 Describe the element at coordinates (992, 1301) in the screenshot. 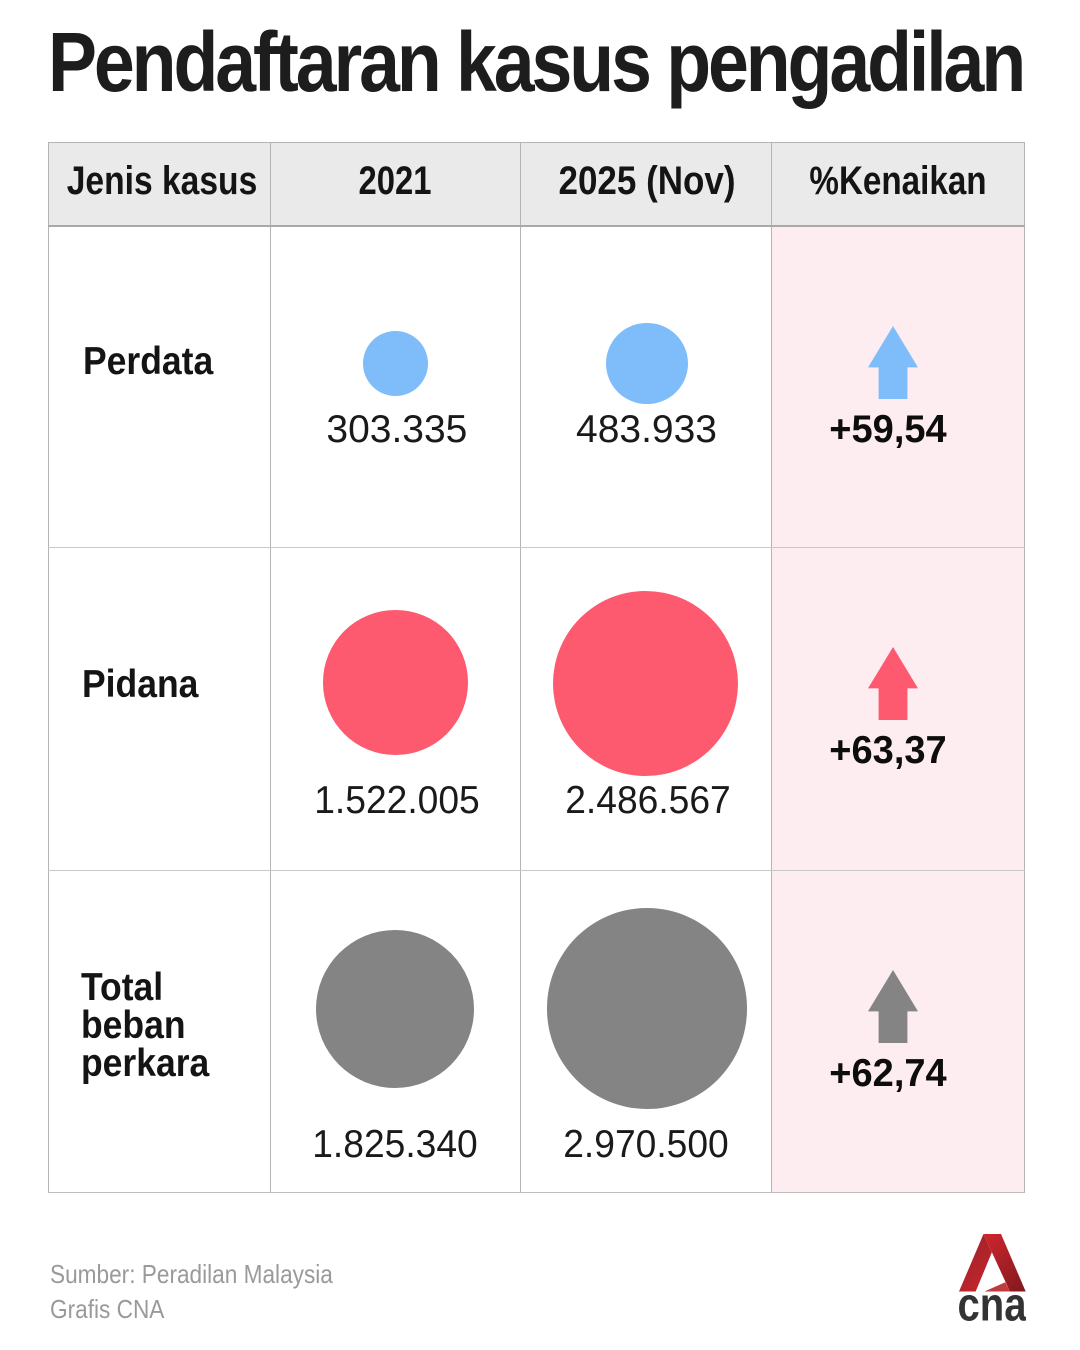

I see `svg-text: cna` at that location.